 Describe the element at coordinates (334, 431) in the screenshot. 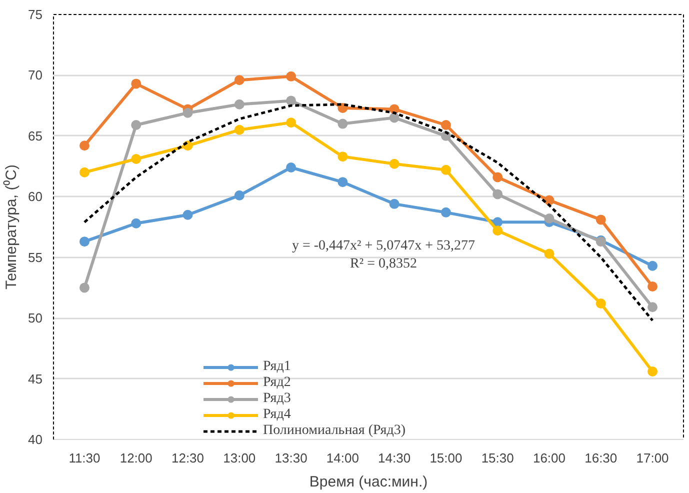

I see `legend-label: Полиномиальная (Ряд3)` at that location.